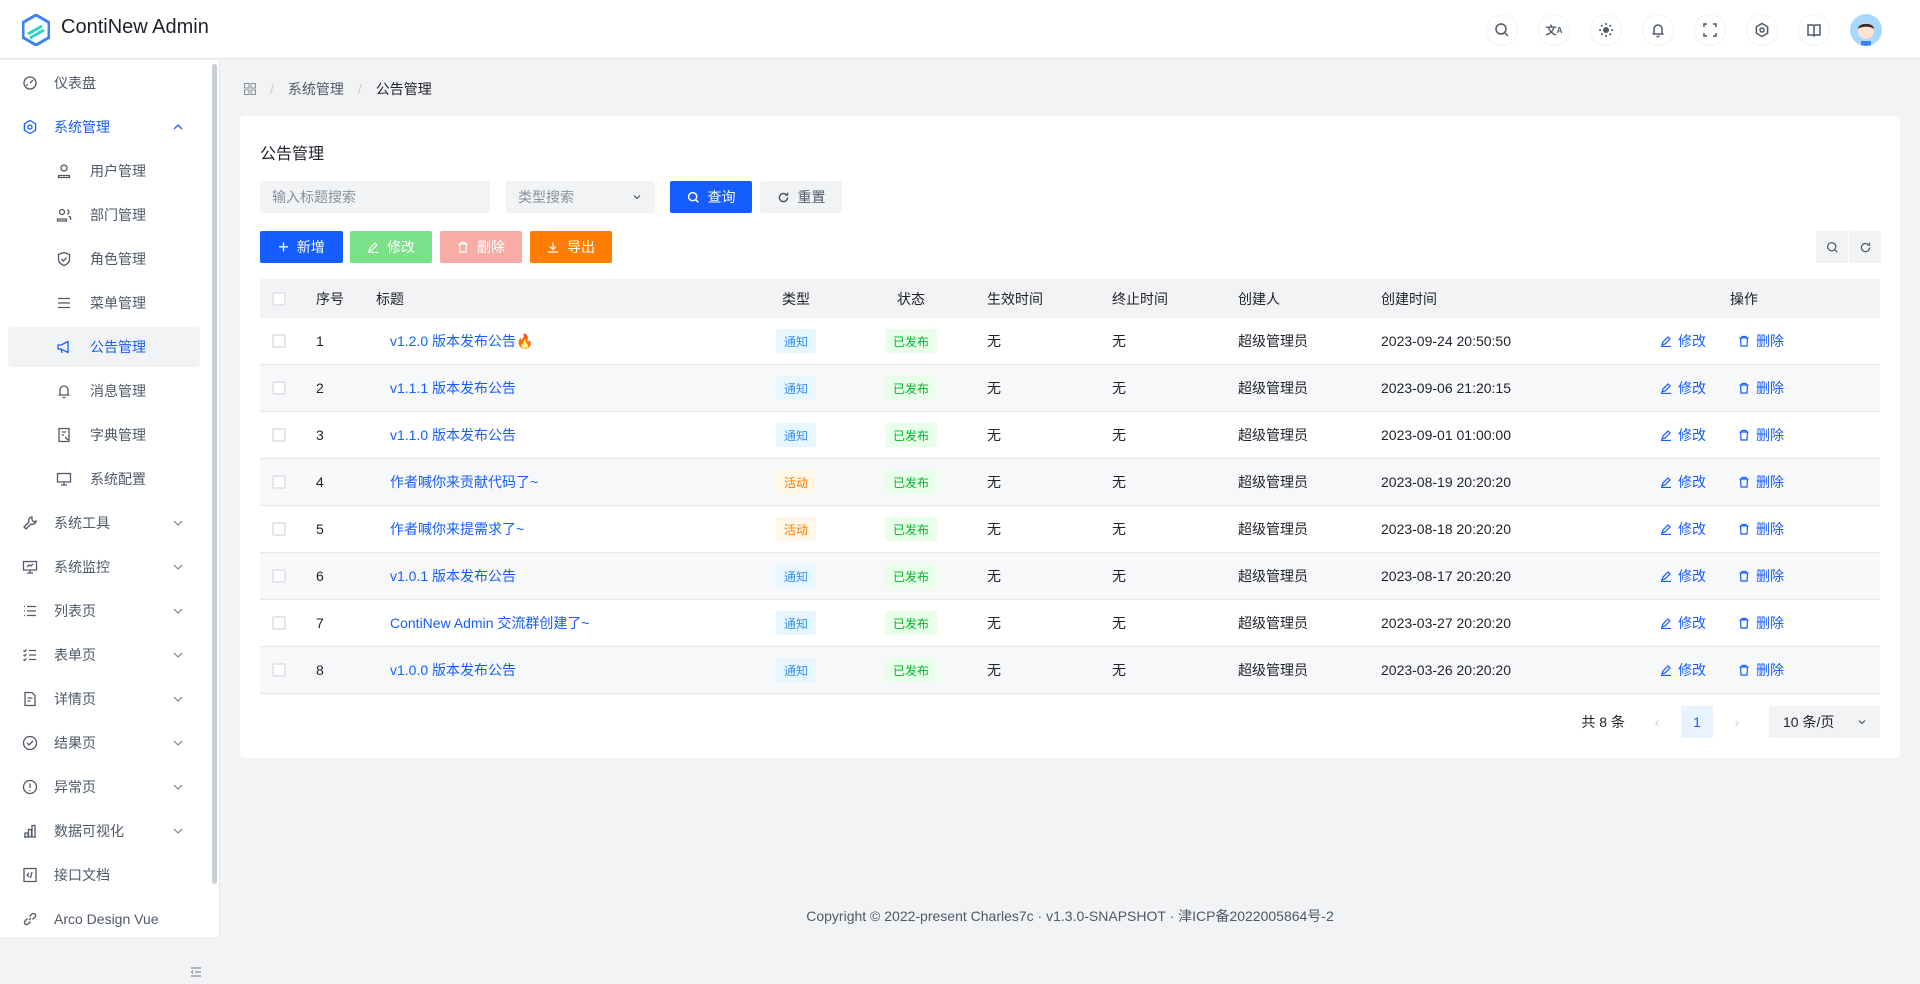  Describe the element at coordinates (104, 215) in the screenshot. I see `sidebar-item-3: 部门管理` at that location.